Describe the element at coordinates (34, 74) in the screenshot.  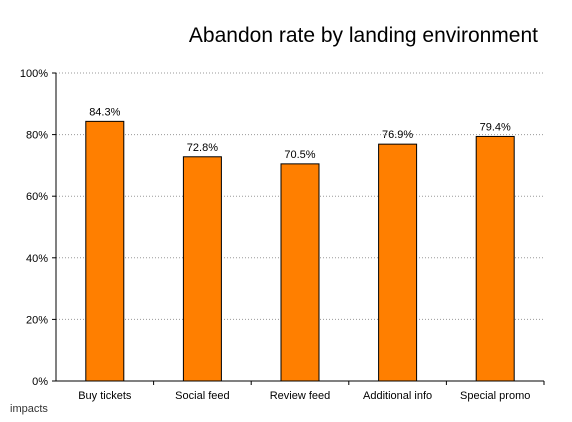
I see `y-tick-label: 100%` at that location.